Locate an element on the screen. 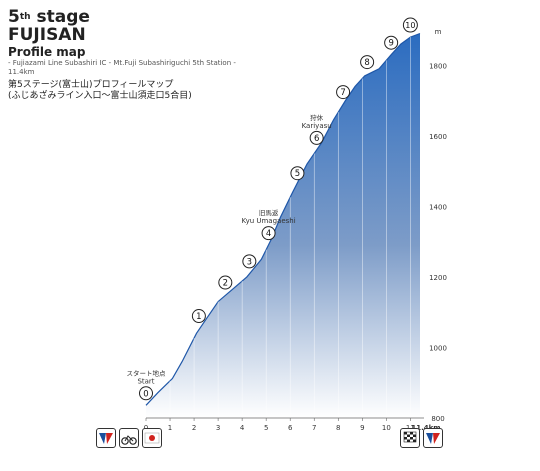  marker-9: 9 is located at coordinates (391, 42).